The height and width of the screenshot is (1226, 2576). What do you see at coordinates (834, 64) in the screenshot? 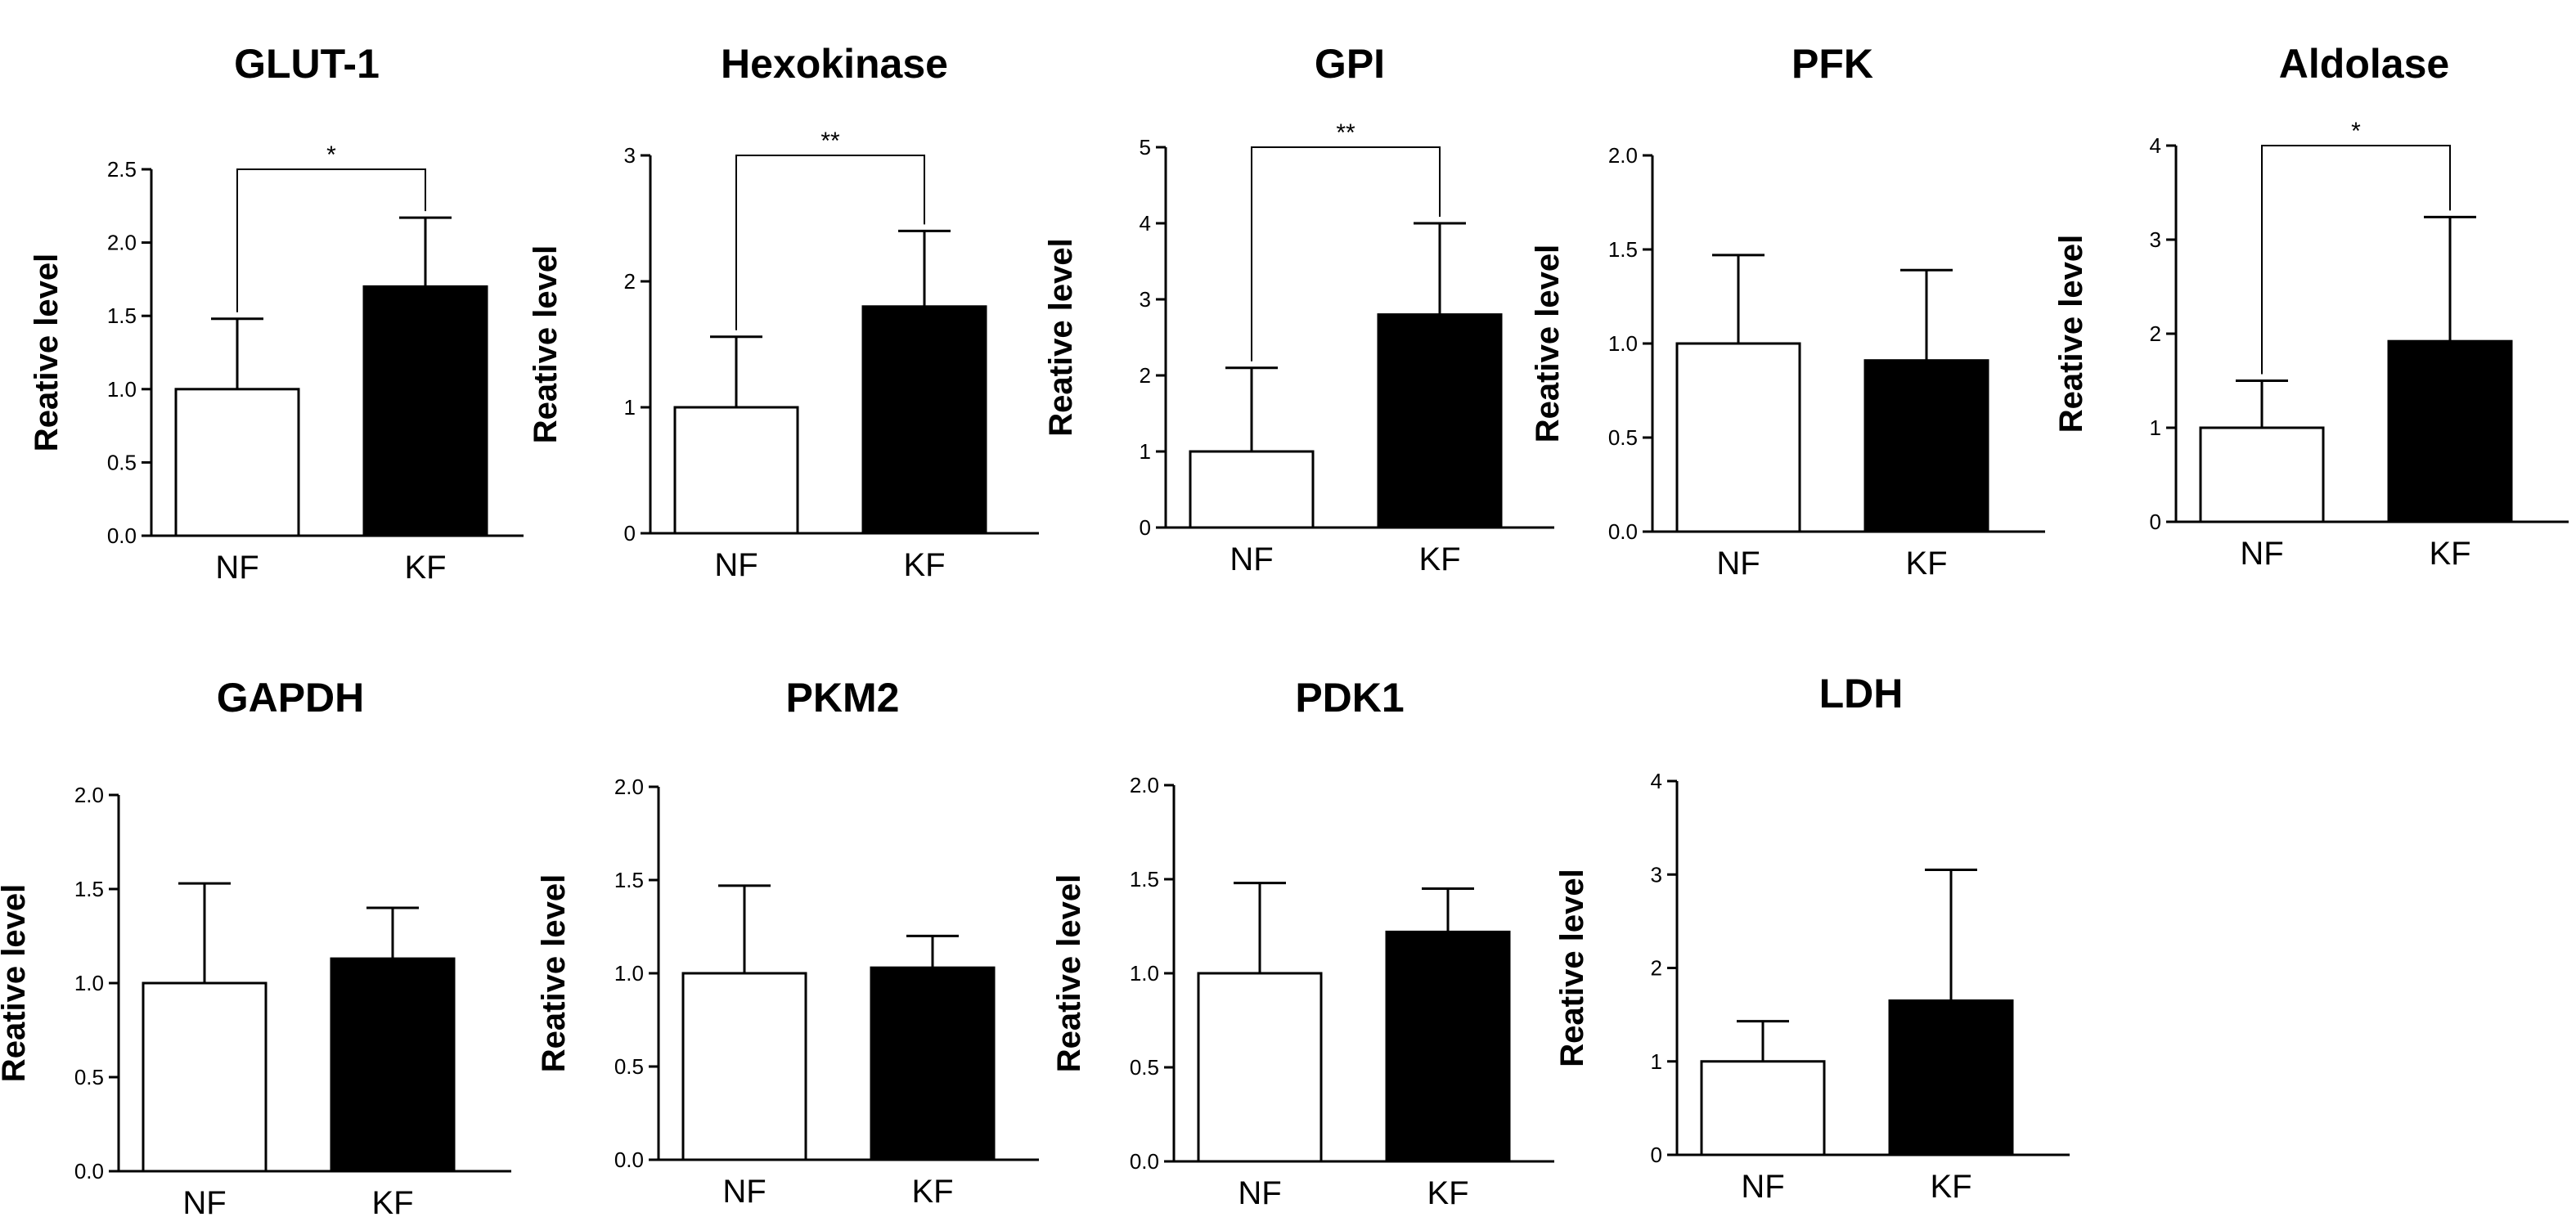
I see `chart-title: Hexokinase` at bounding box center [834, 64].